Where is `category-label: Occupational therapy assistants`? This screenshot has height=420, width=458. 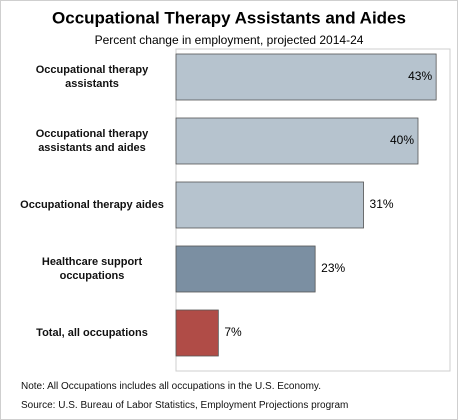
category-label: Occupational therapy assistants is located at coordinates (92, 77).